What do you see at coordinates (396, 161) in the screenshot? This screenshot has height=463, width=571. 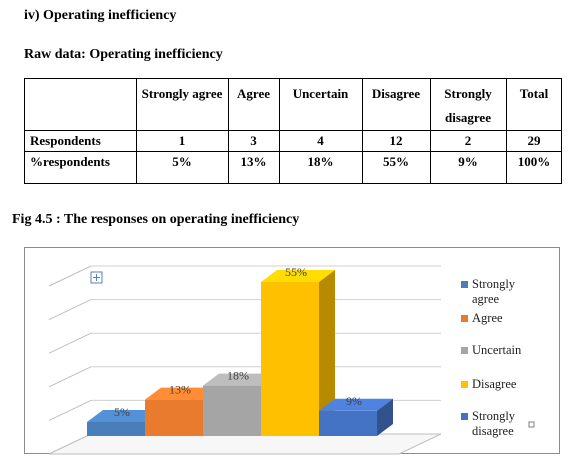 I see `table-cell: 55%` at bounding box center [396, 161].